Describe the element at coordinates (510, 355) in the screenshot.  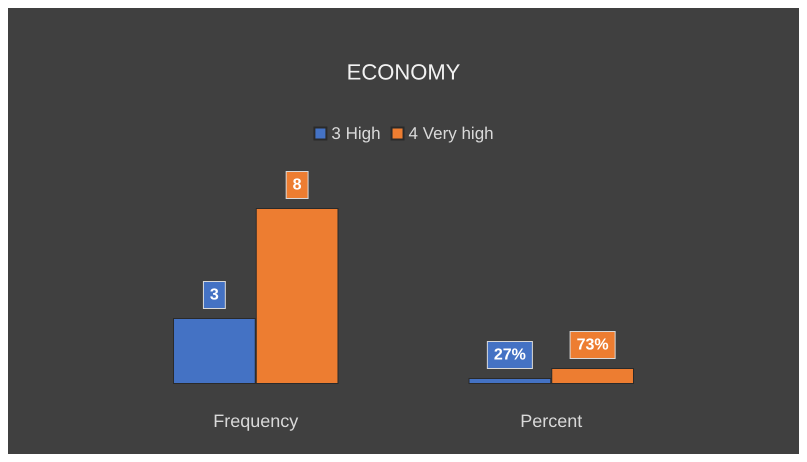
I see `data-label: 27%` at that location.